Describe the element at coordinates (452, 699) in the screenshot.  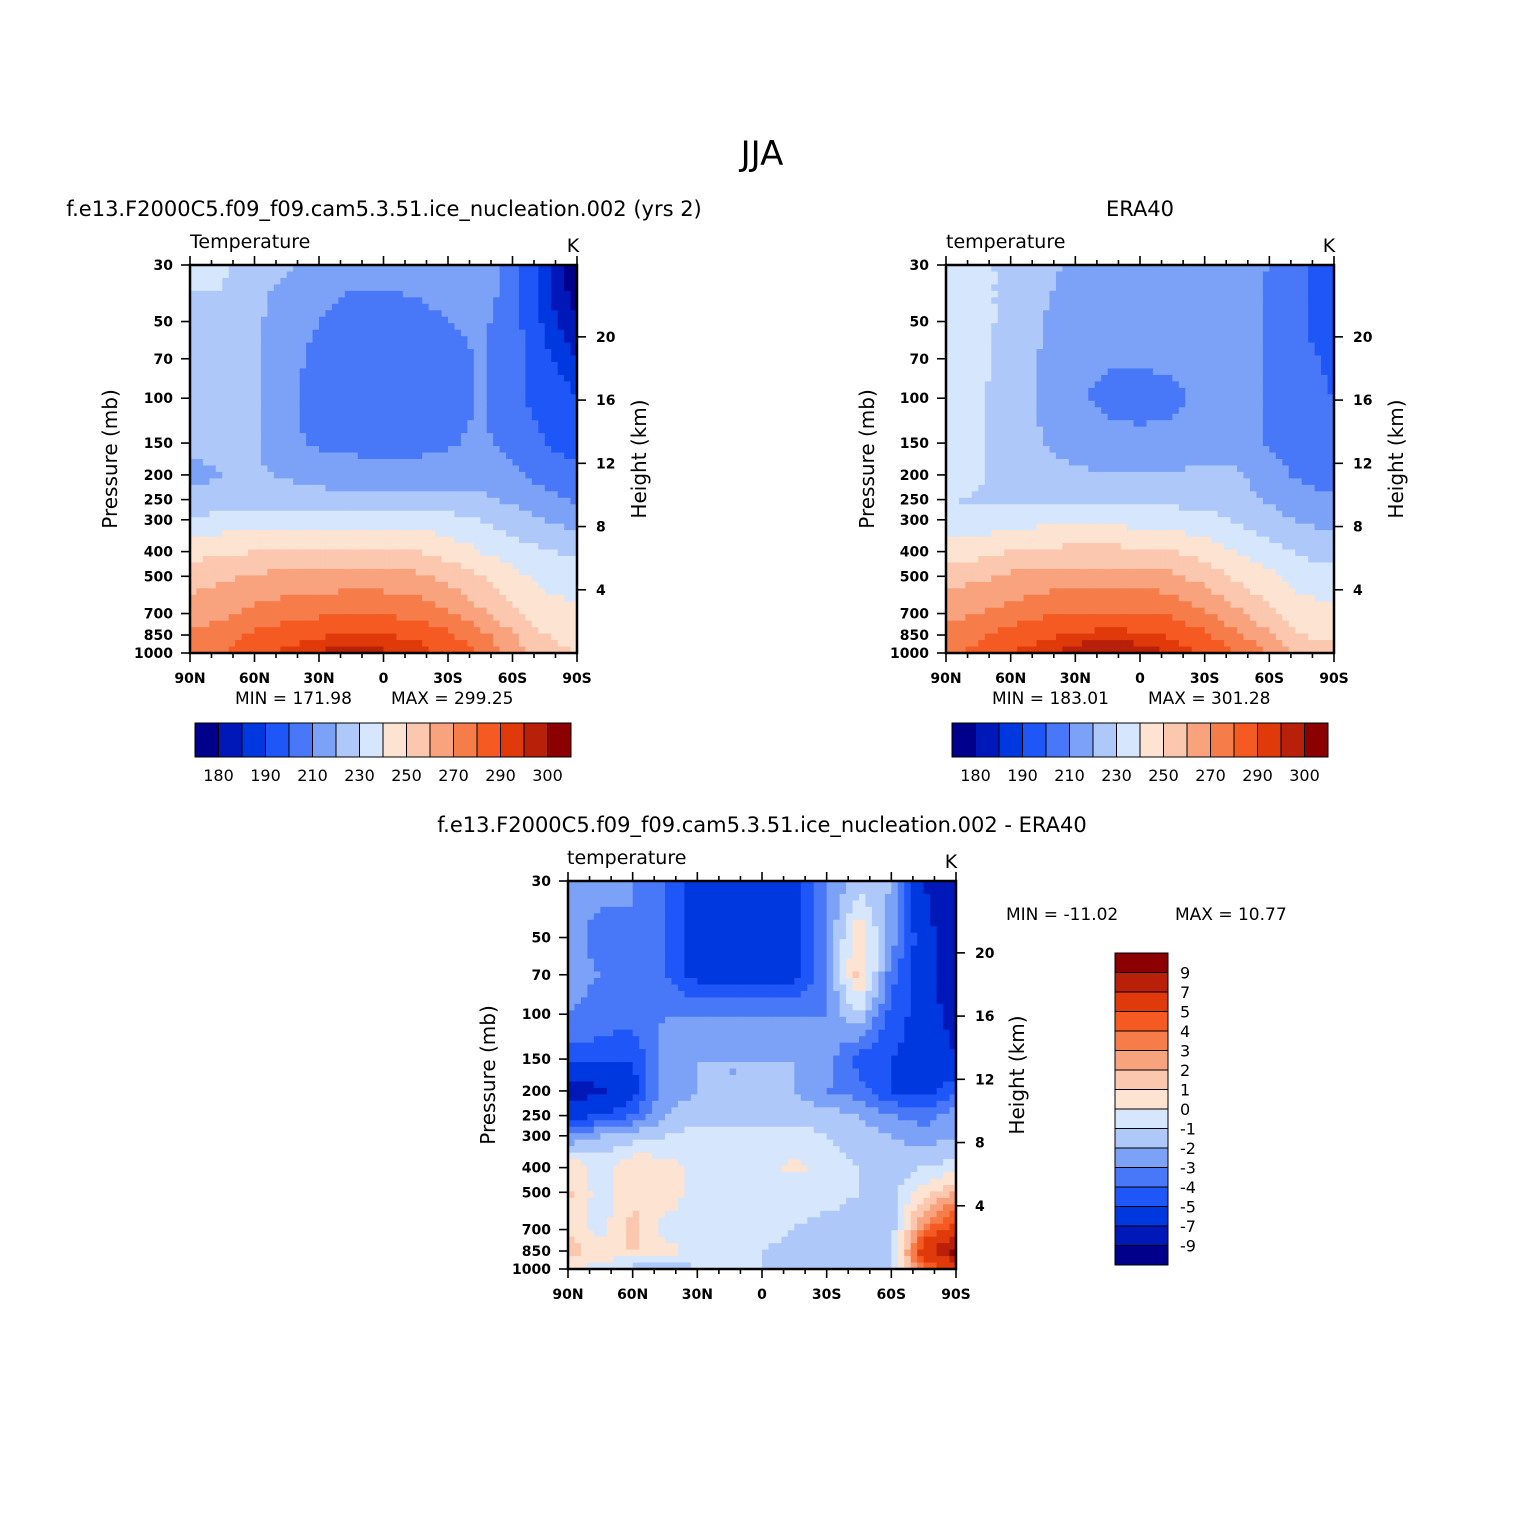
I see `max-label: MAX = 299.25` at that location.